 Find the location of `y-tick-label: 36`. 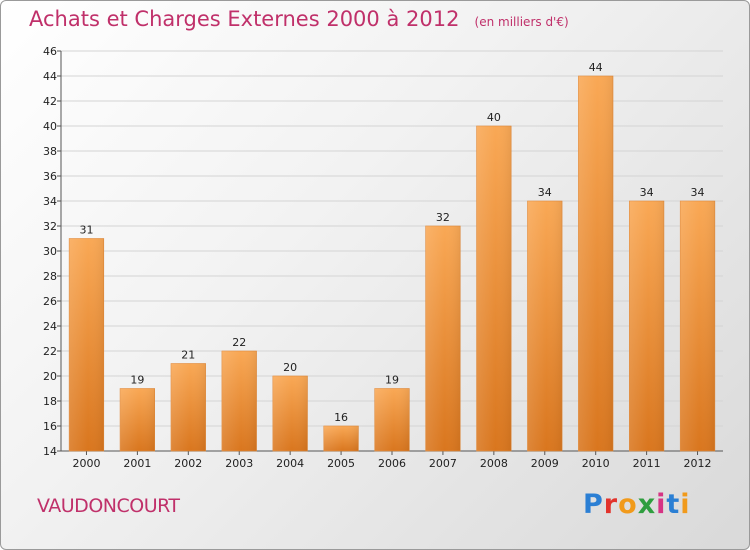

y-tick-label: 36 is located at coordinates (50, 176).